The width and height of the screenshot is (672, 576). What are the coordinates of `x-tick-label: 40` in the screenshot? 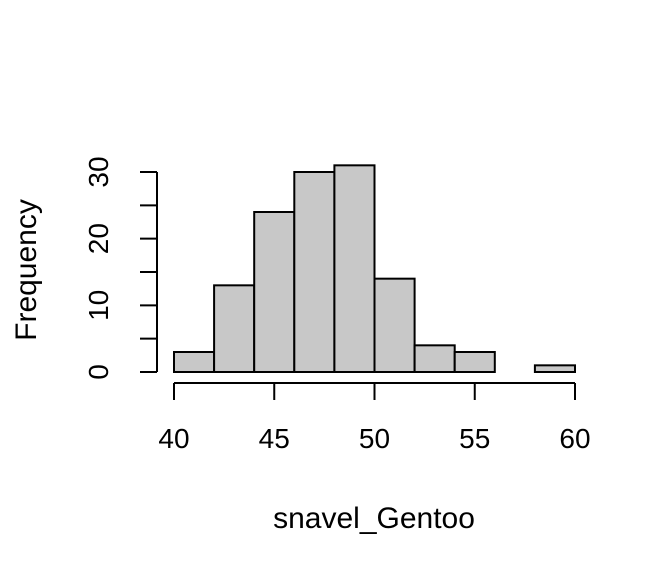 It's located at (173, 438).